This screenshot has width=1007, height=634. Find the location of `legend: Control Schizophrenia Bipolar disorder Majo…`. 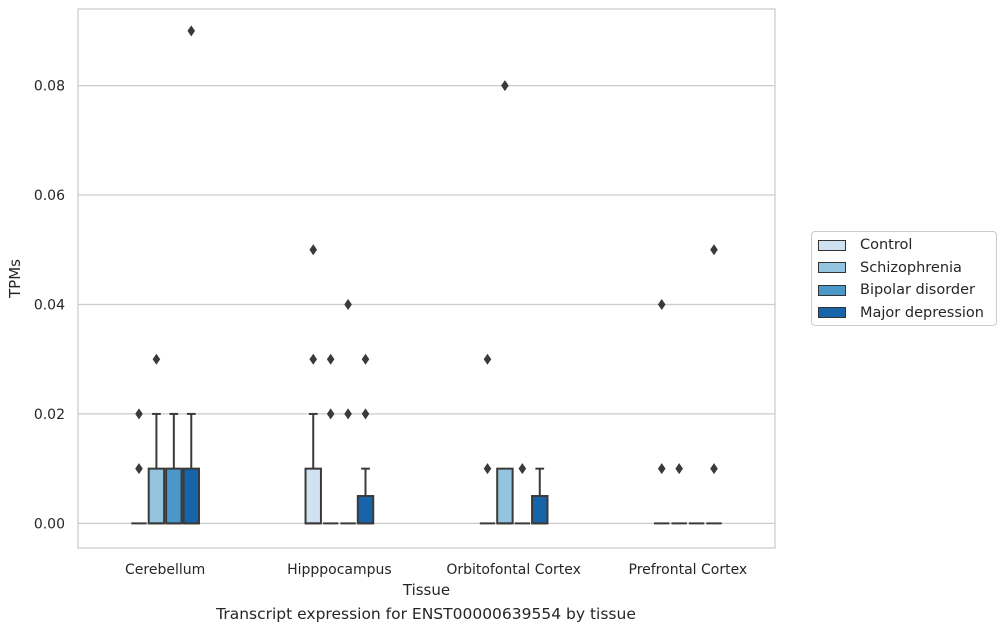

legend: Control Schizophrenia Bipolar disorder Majo… is located at coordinates (904, 278).